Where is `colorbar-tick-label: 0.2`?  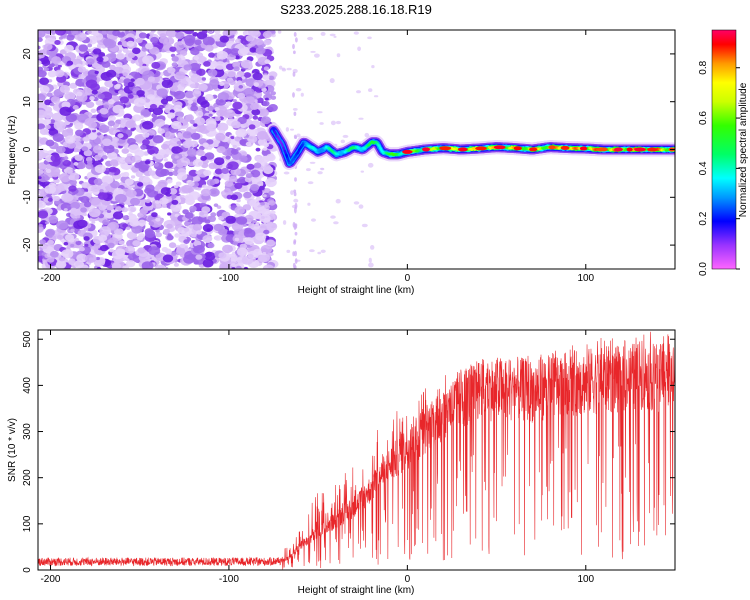 colorbar-tick-label: 0.2 is located at coordinates (703, 218).